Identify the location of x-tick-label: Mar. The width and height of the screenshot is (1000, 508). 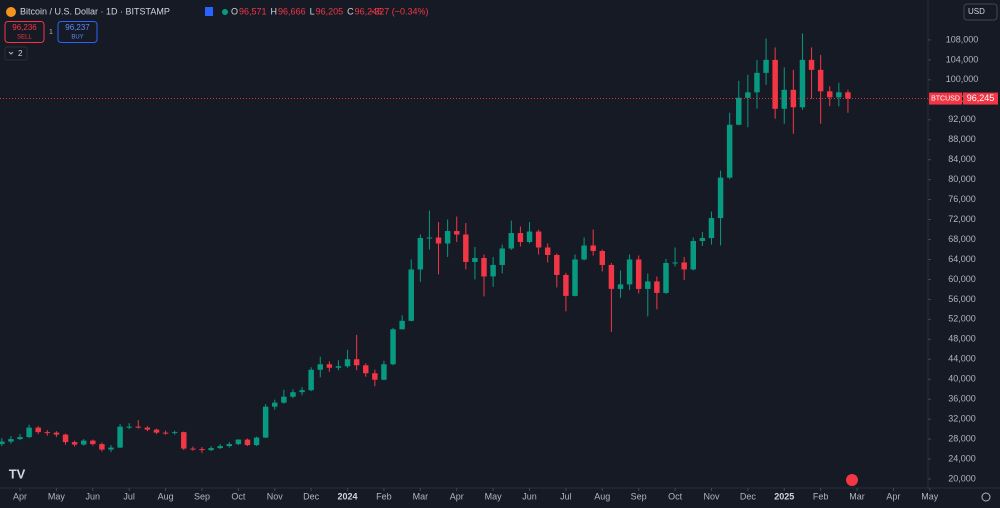
(857, 496).